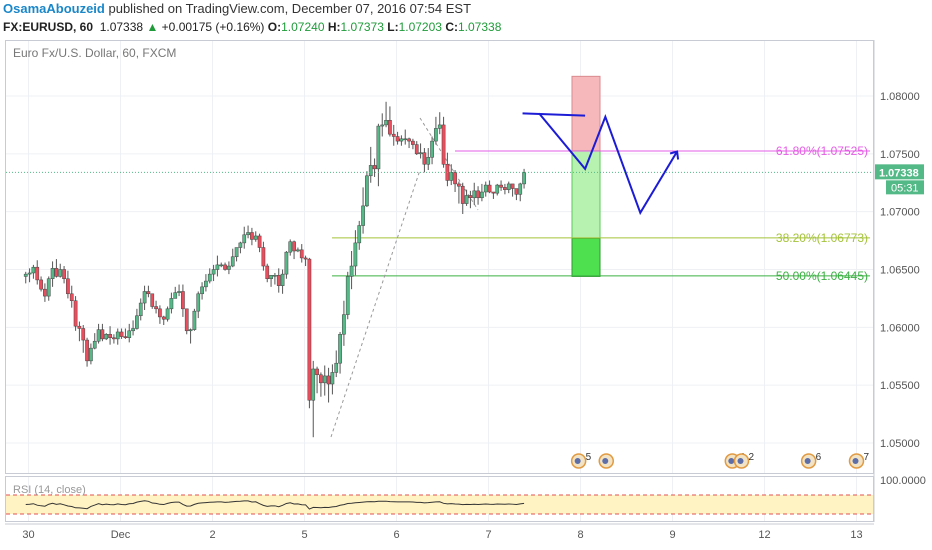 This screenshot has width=932, height=550. Describe the element at coordinates (54, 8) in the screenshot. I see `author-link: OsamaAbouzeid` at that location.